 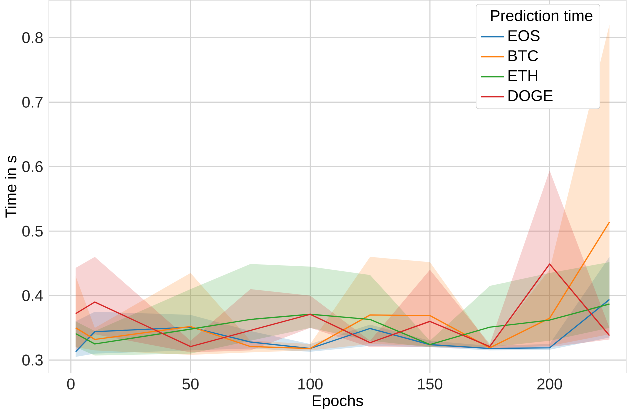 What do you see at coordinates (542, 16) in the screenshot?
I see `legend-title: Prediction time` at bounding box center [542, 16].